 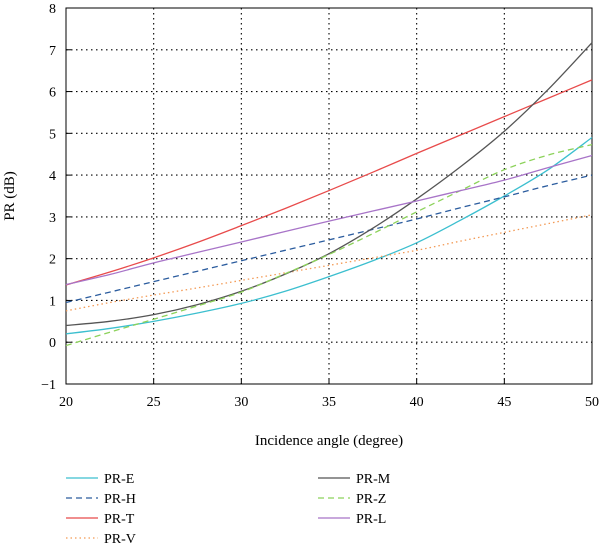 What do you see at coordinates (101, 499) in the screenshot?
I see `legend-item-pr-h: PR-H` at bounding box center [101, 499].